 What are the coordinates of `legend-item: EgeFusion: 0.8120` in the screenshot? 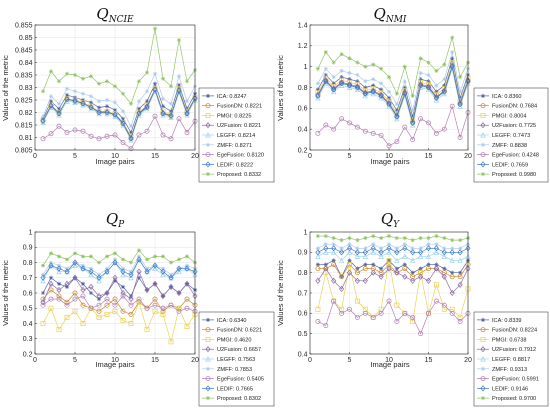 It's located at (233, 155).